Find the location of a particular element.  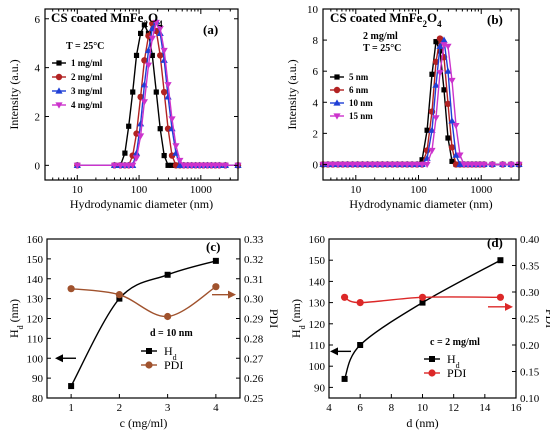

x-tick-label: 1 is located at coordinates (71, 408).